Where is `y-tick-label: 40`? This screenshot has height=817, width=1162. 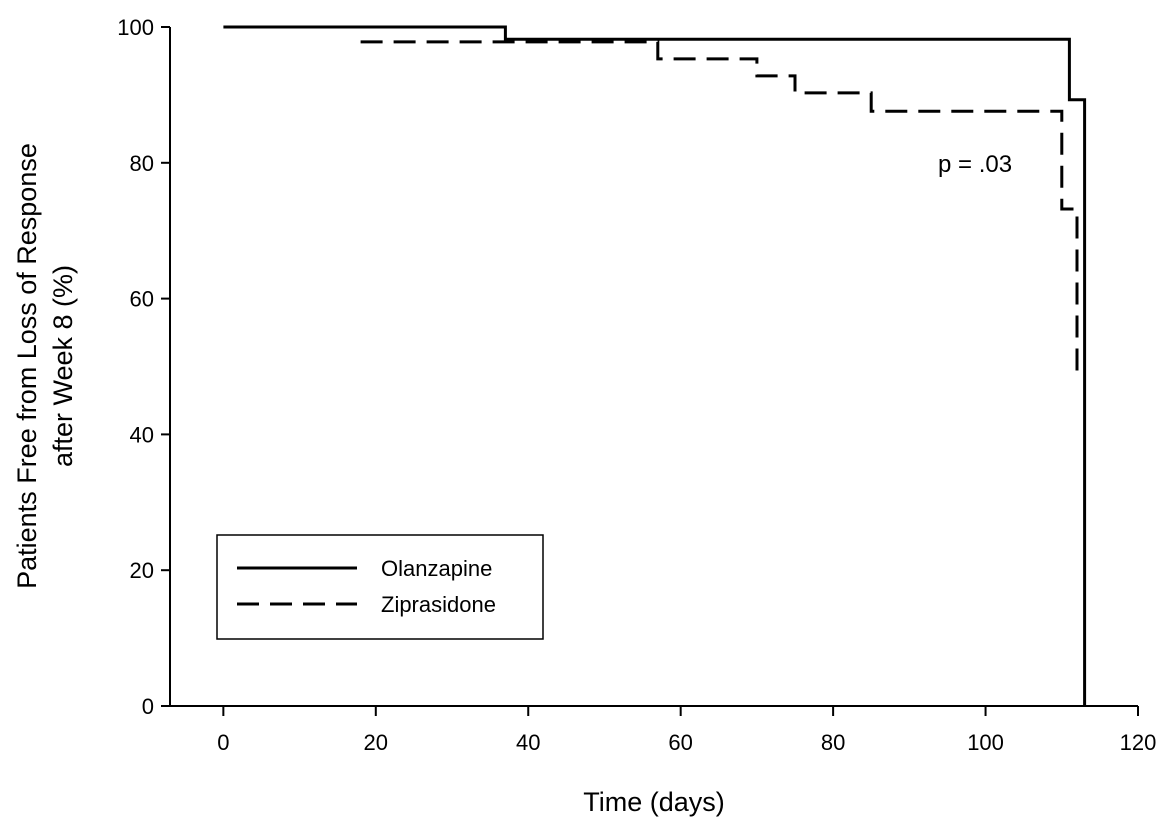
y-tick-label: 40 is located at coordinates (142, 434).